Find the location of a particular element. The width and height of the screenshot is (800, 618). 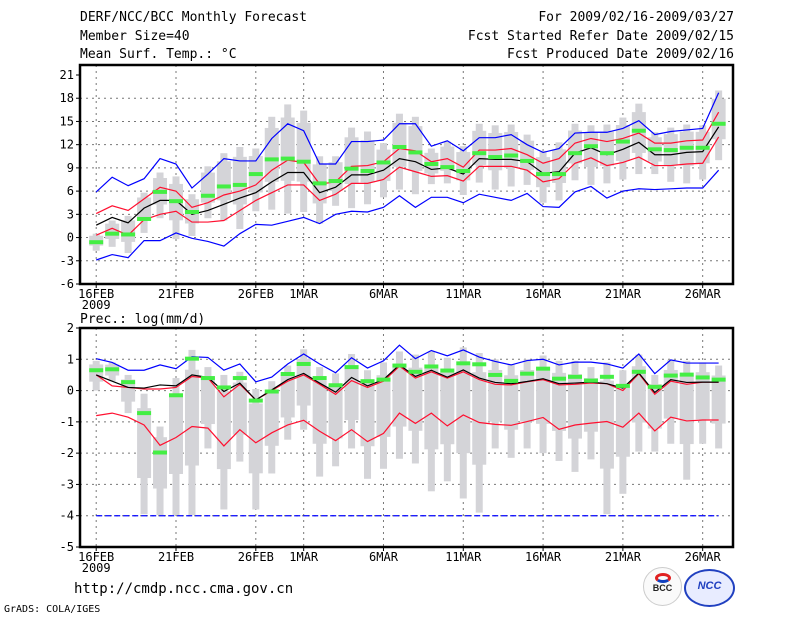

y-tick-label: -2 is located at coordinates (67, 453).